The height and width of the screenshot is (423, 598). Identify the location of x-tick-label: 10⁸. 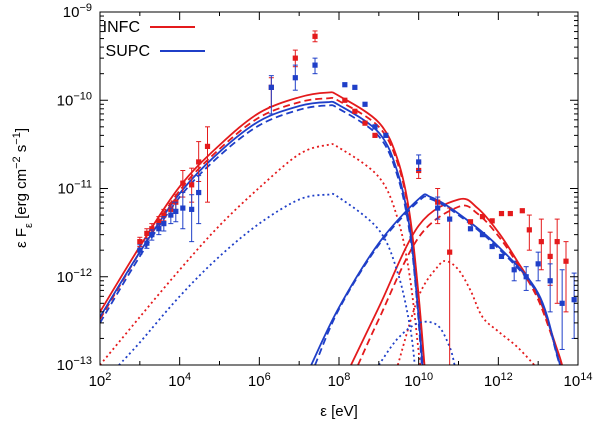
(339, 380).